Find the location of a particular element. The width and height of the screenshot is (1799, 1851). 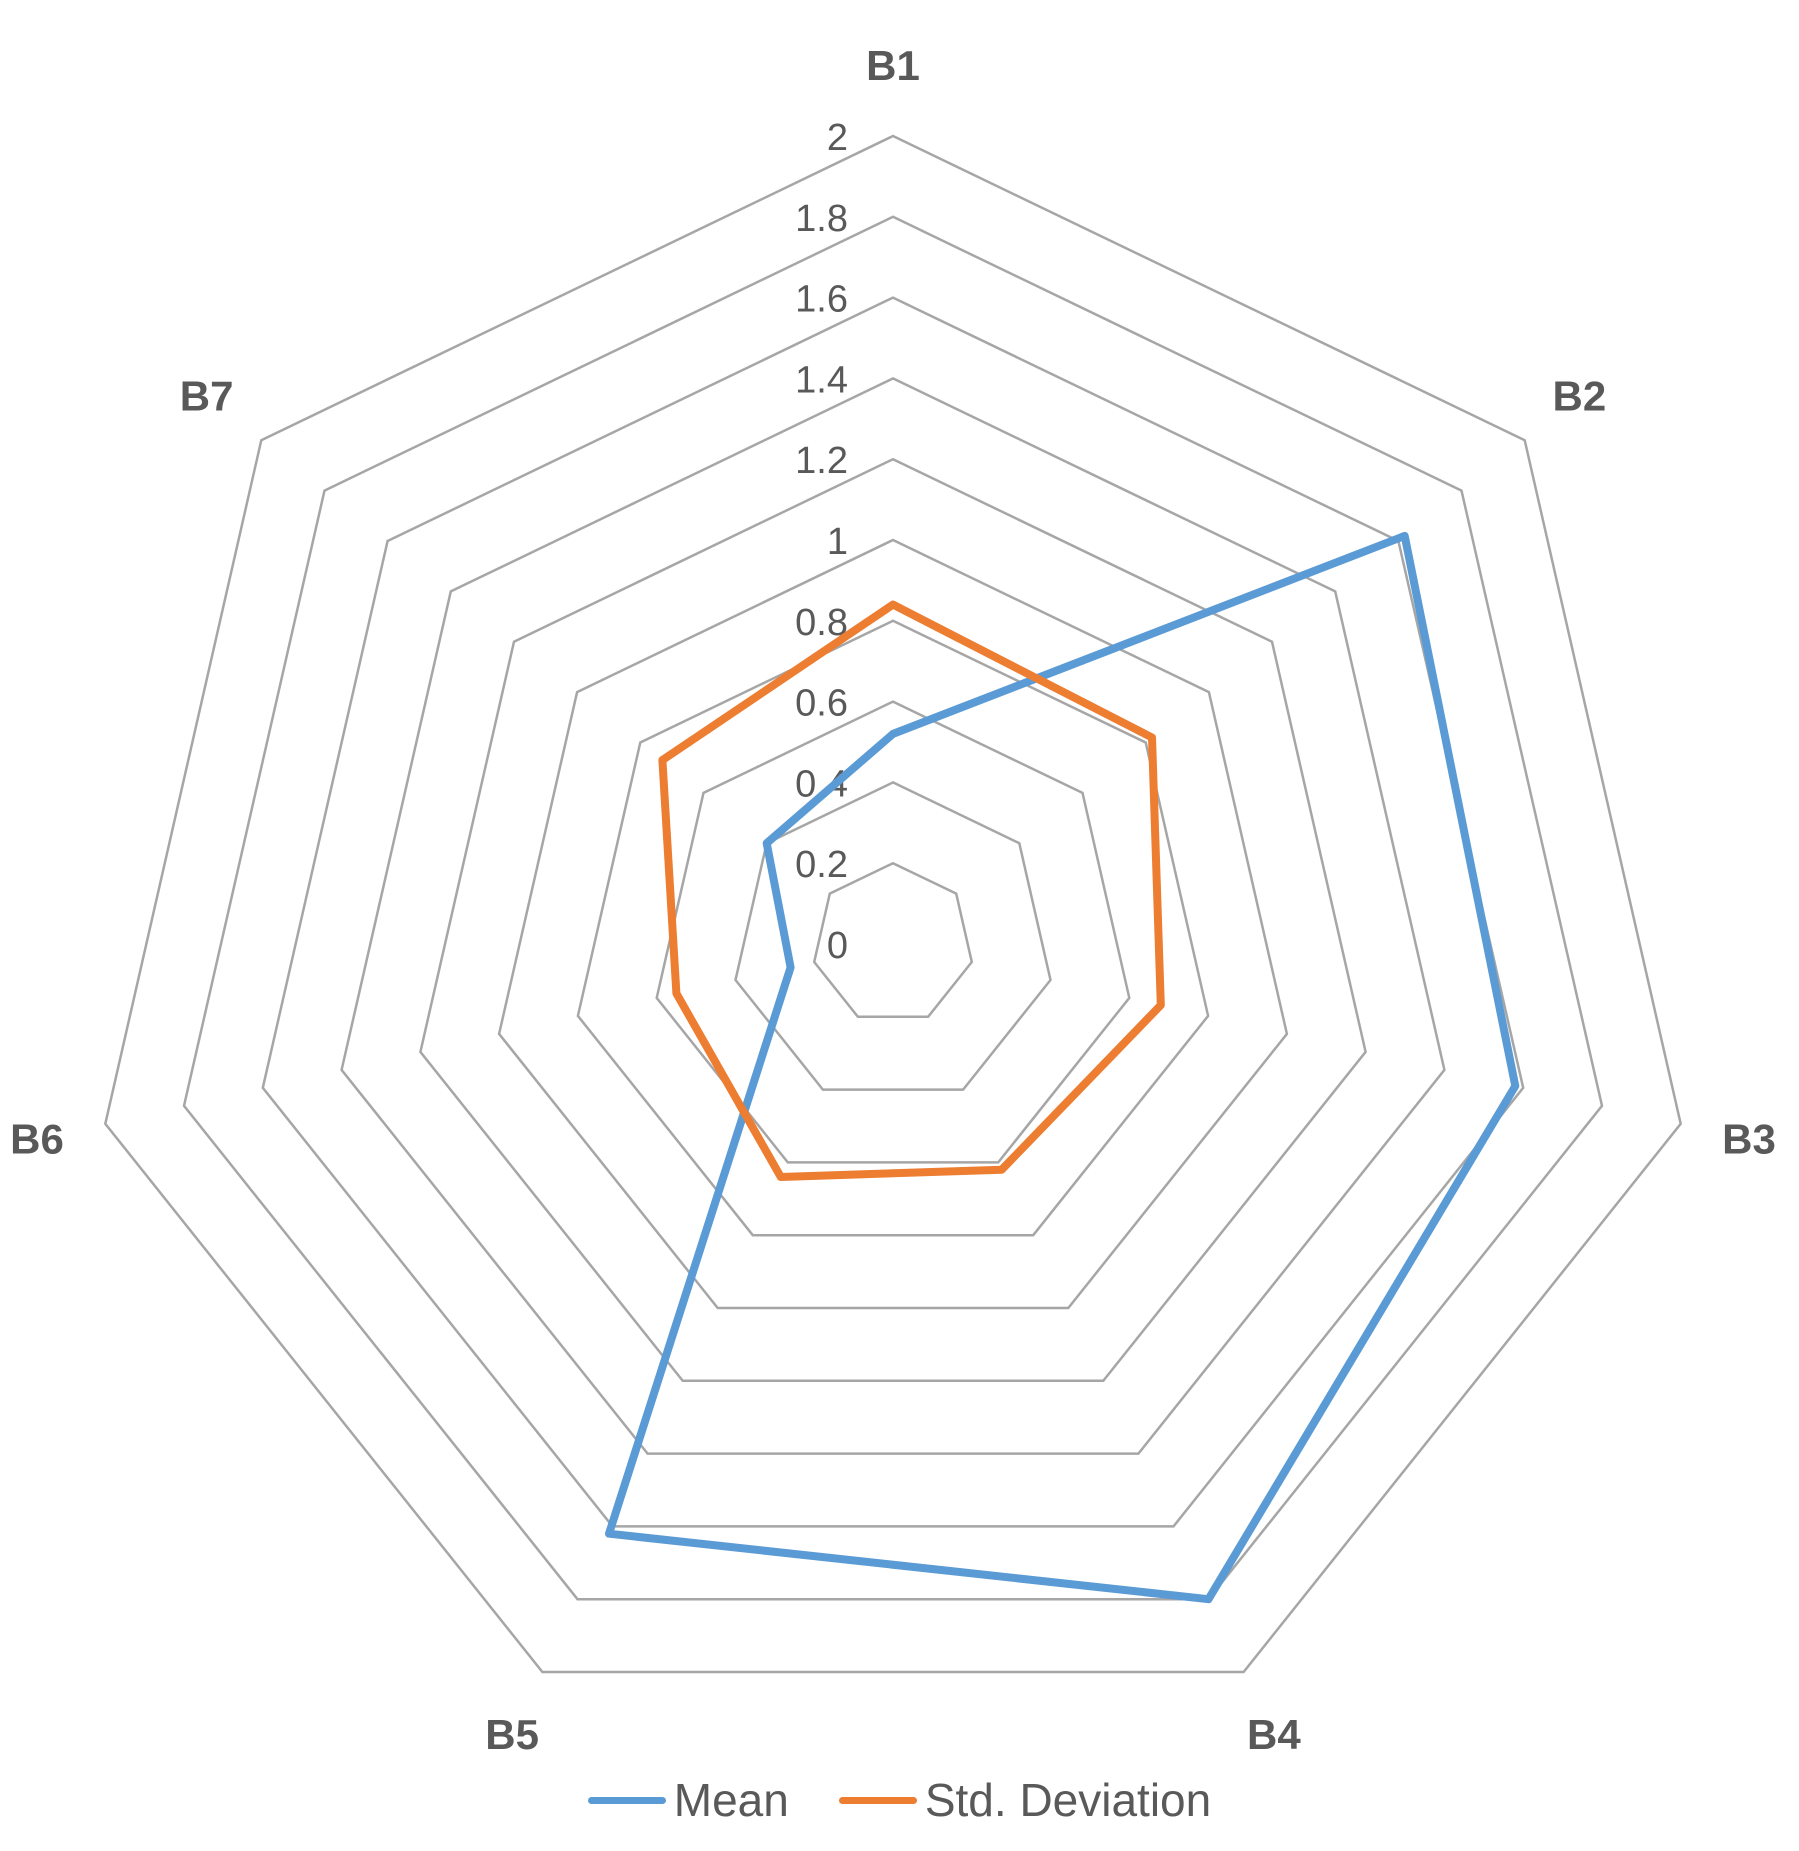

legend-label-std-deviation: Std. Deviation is located at coordinates (1068, 1800).